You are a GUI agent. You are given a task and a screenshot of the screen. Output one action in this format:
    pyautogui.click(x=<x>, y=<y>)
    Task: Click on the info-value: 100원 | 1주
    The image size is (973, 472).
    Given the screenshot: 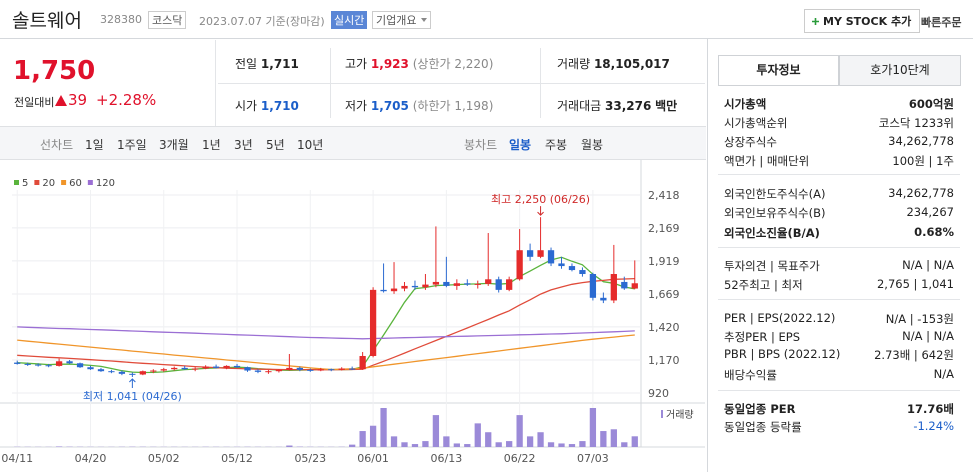 What is the action you would take?
    pyautogui.click(x=923, y=161)
    